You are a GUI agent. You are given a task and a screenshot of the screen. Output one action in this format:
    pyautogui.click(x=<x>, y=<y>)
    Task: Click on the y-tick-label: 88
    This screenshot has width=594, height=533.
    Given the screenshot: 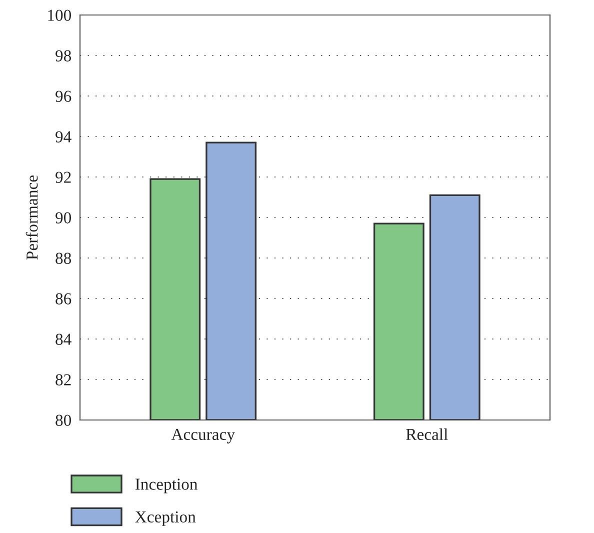 What is the action you would take?
    pyautogui.click(x=64, y=258)
    